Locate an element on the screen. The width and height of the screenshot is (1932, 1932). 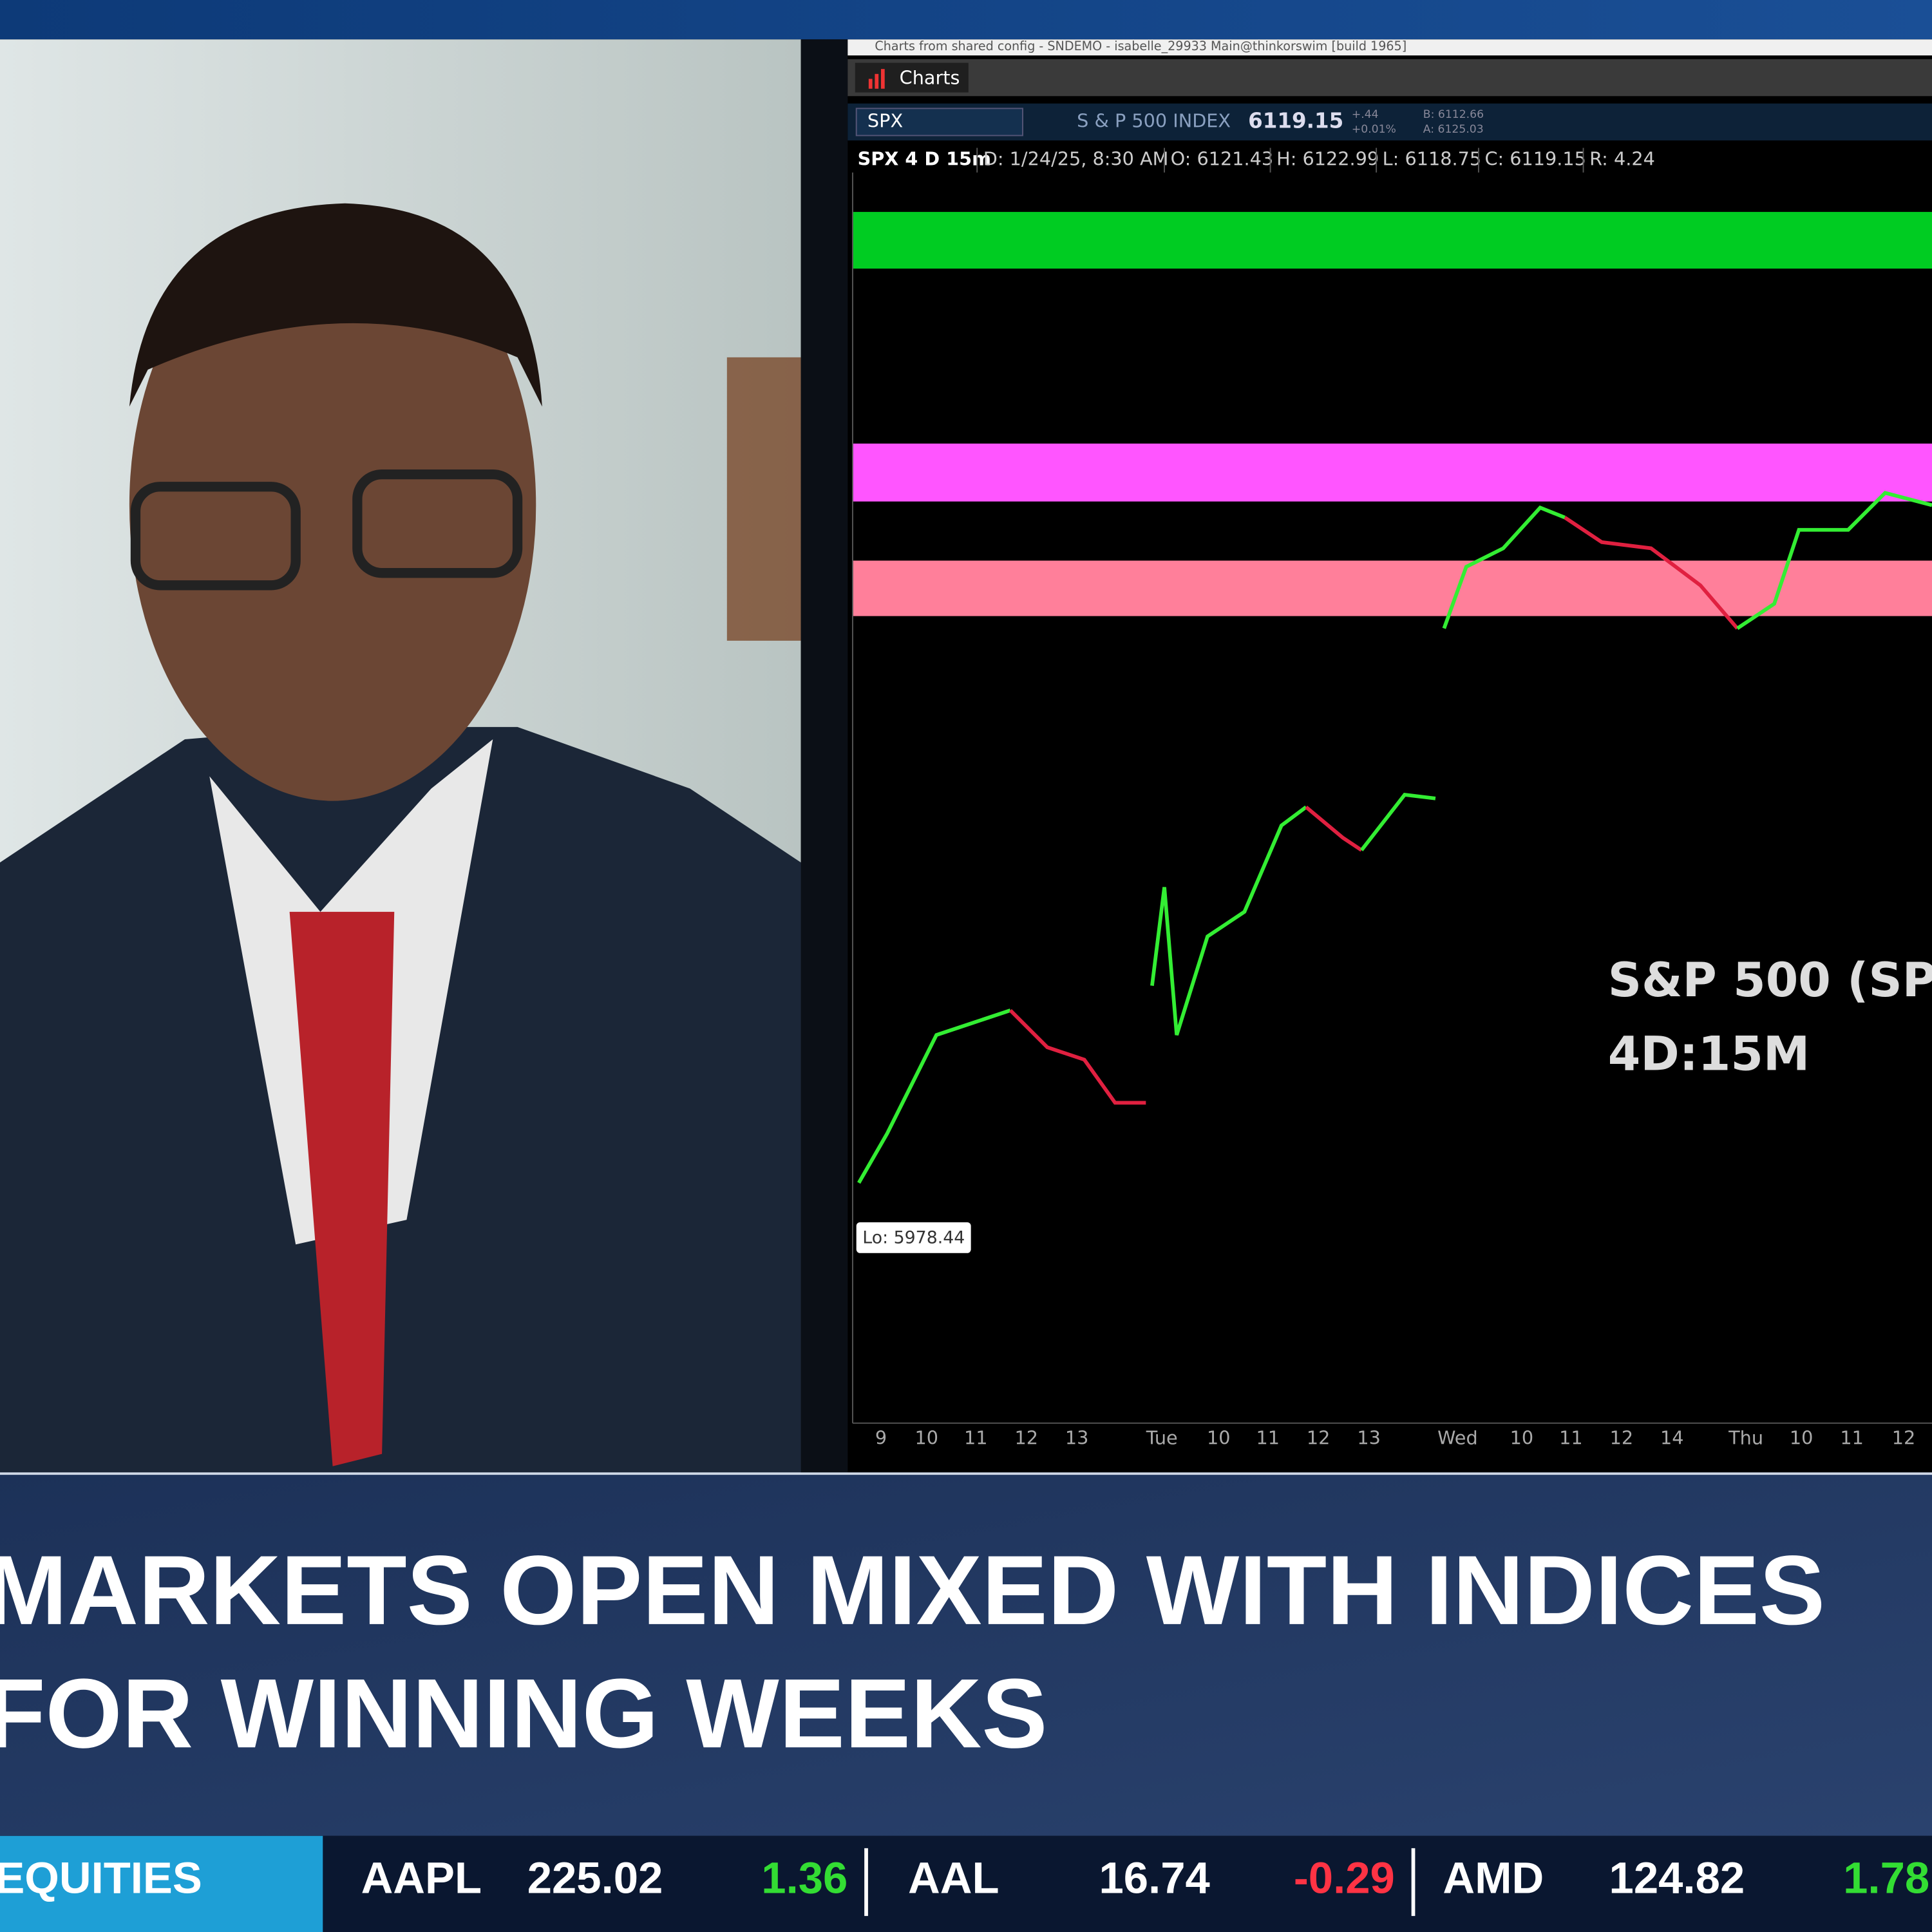
ticker-symbol: AMD is located at coordinates (1494, 1878).